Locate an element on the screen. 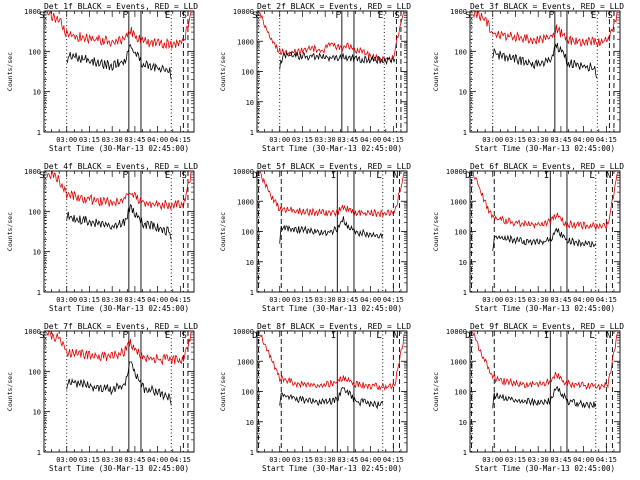 The width and height of the screenshot is (640, 480). chart-title: Det 9f BLACK = Events, RED = LLD is located at coordinates (547, 326).